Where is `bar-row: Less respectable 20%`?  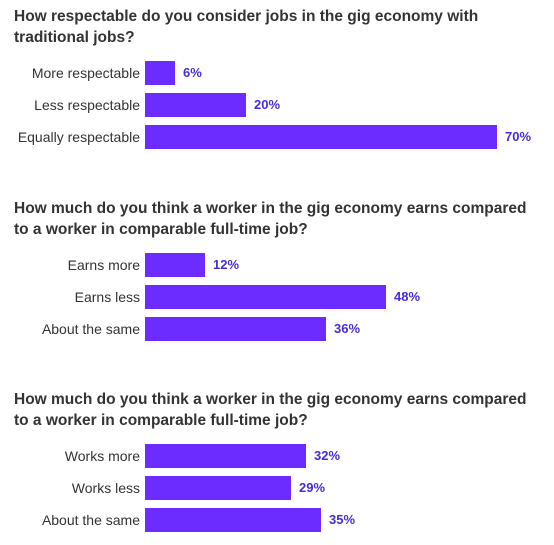 bar-row: Less respectable 20% is located at coordinates (277, 105).